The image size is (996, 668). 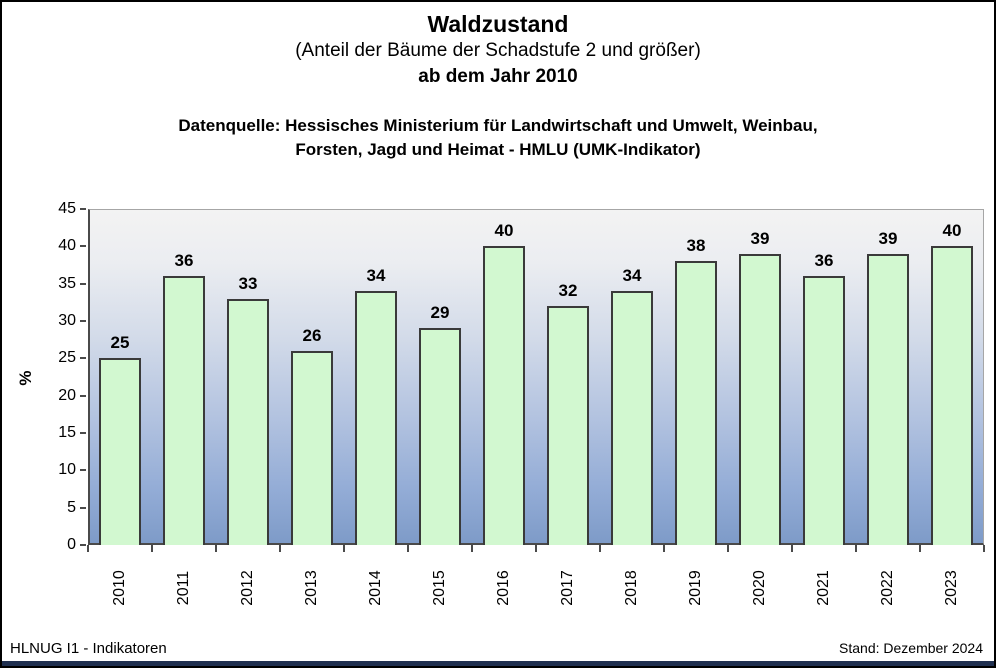 What do you see at coordinates (498, 76) in the screenshot?
I see `page-subtitle2: ab dem Jahr 2010` at bounding box center [498, 76].